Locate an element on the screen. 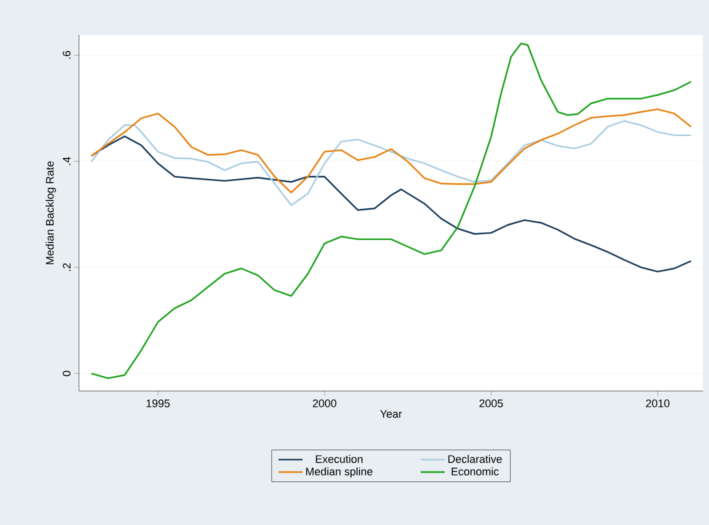 The height and width of the screenshot is (525, 709). x-tick-label: 1995 is located at coordinates (158, 404).